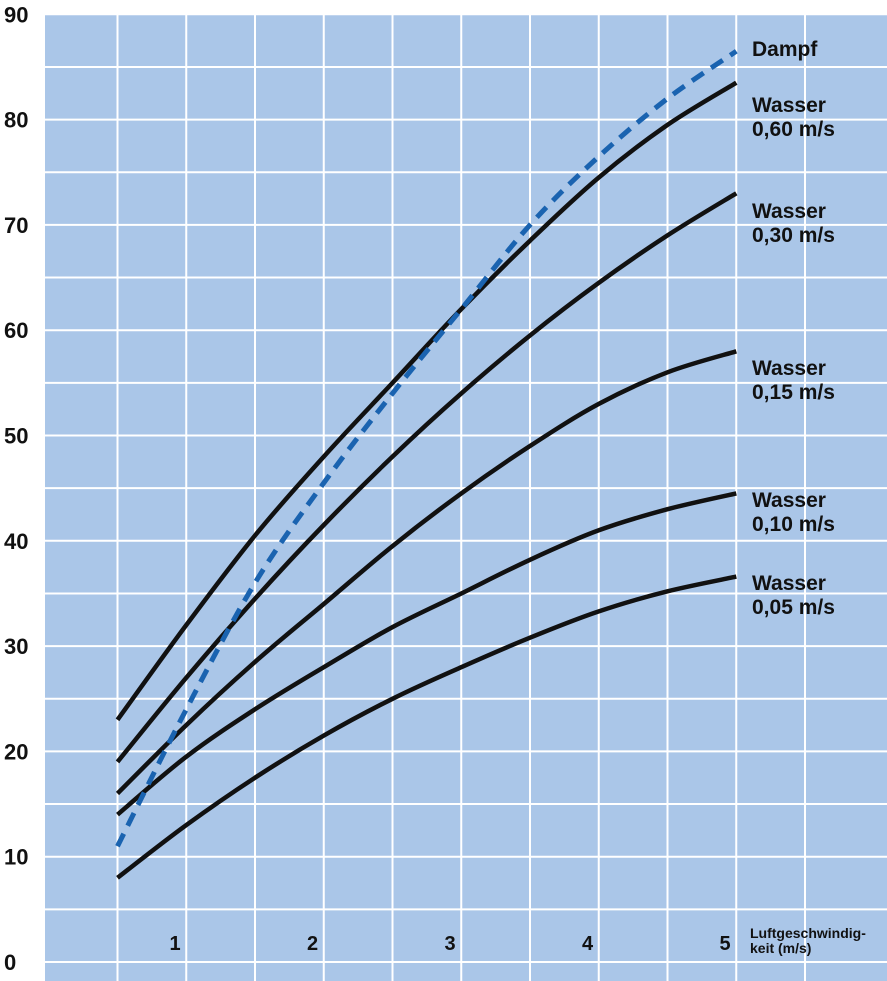 The height and width of the screenshot is (981, 887). Describe the element at coordinates (793, 223) in the screenshot. I see `series-label-wasser-0-30-m-s: Wasser 0,30 m/s` at that location.